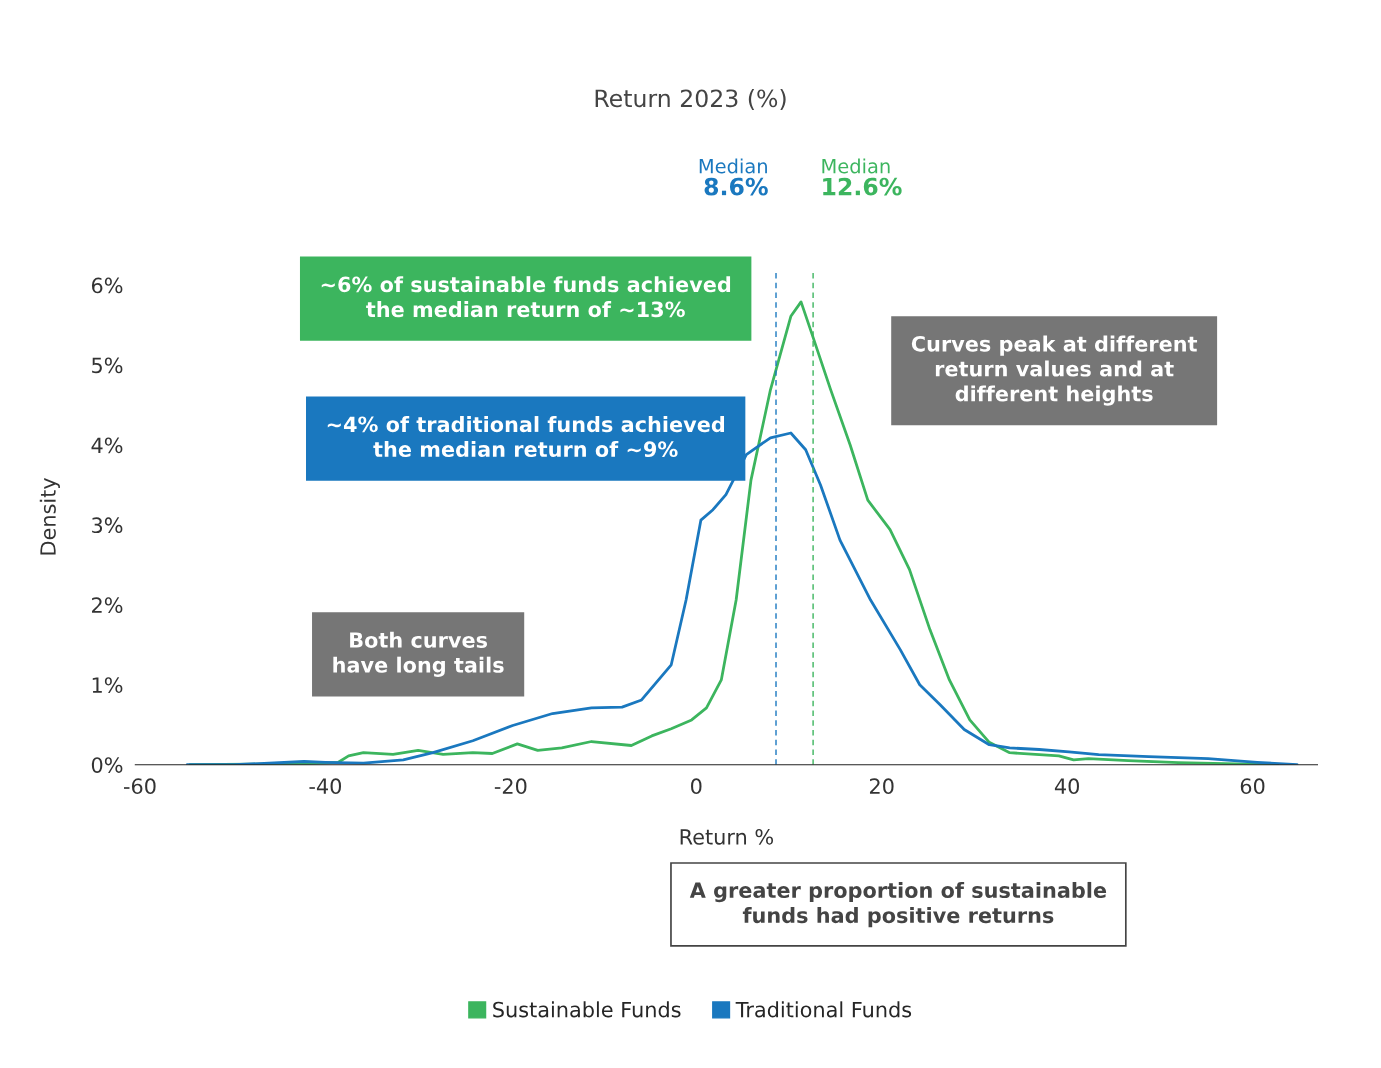  Describe the element at coordinates (587, 1009) in the screenshot. I see `legend-label: Sustainable Funds` at that location.